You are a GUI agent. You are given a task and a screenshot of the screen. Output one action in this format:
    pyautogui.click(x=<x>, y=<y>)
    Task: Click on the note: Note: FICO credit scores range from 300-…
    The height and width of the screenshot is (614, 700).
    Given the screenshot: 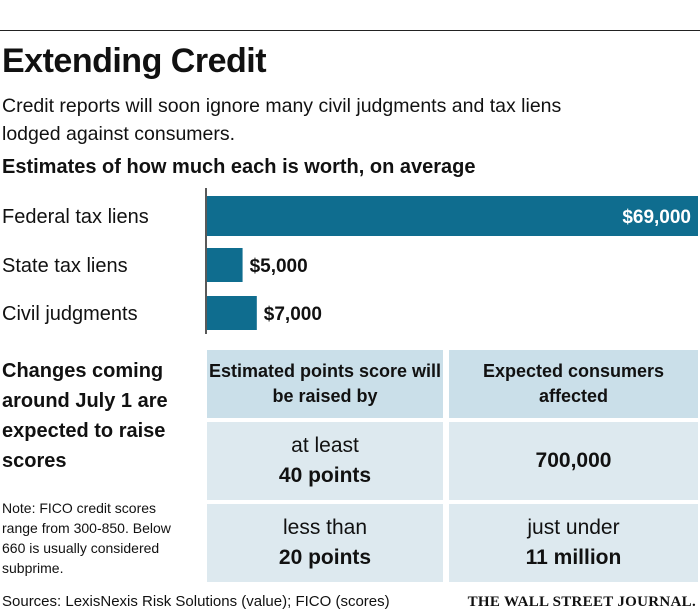 What is the action you would take?
    pyautogui.click(x=86, y=538)
    